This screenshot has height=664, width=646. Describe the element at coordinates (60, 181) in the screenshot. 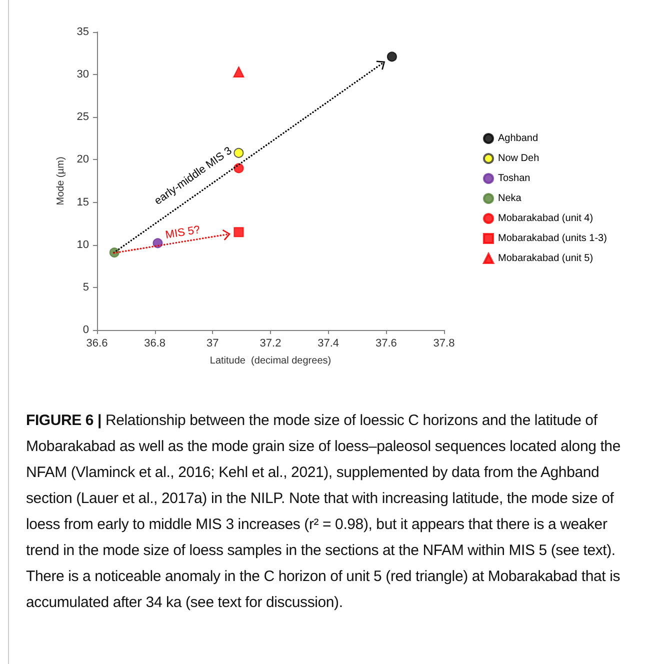

I see `y-axis-title: Mode (µm)` at that location.